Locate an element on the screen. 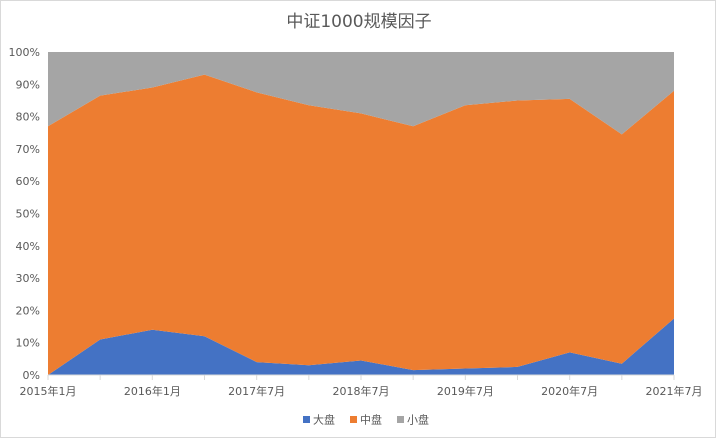 Image resolution: width=716 pixels, height=439 pixels. x-tick-label: 2015年1月 is located at coordinates (48, 391).